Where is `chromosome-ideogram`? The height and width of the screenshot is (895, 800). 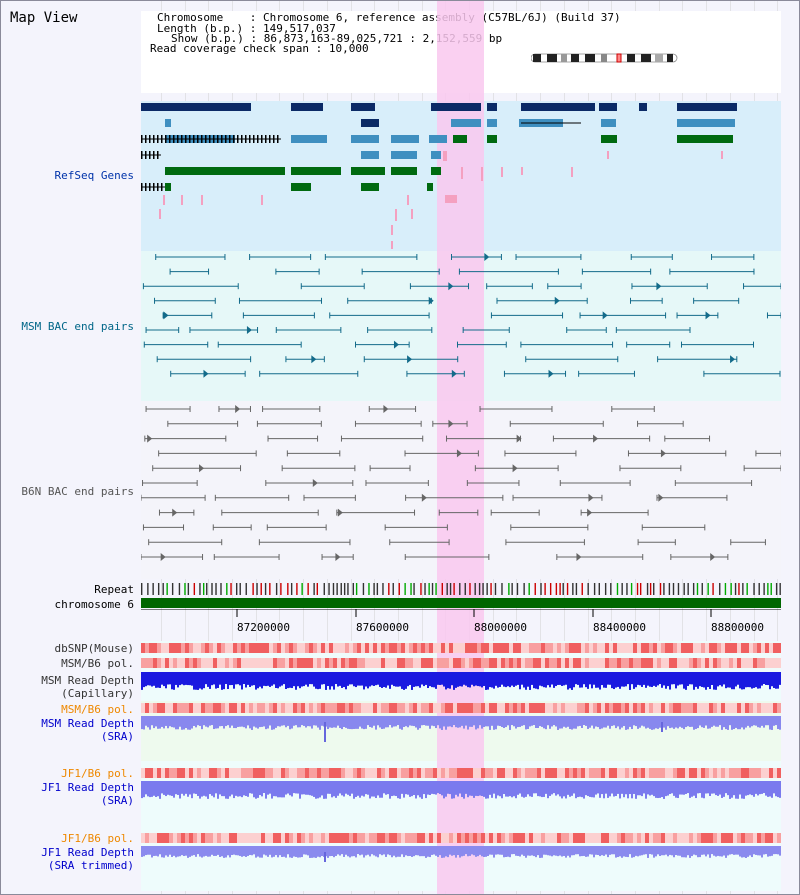
chromosome-ideogram is located at coordinates (605, 58).